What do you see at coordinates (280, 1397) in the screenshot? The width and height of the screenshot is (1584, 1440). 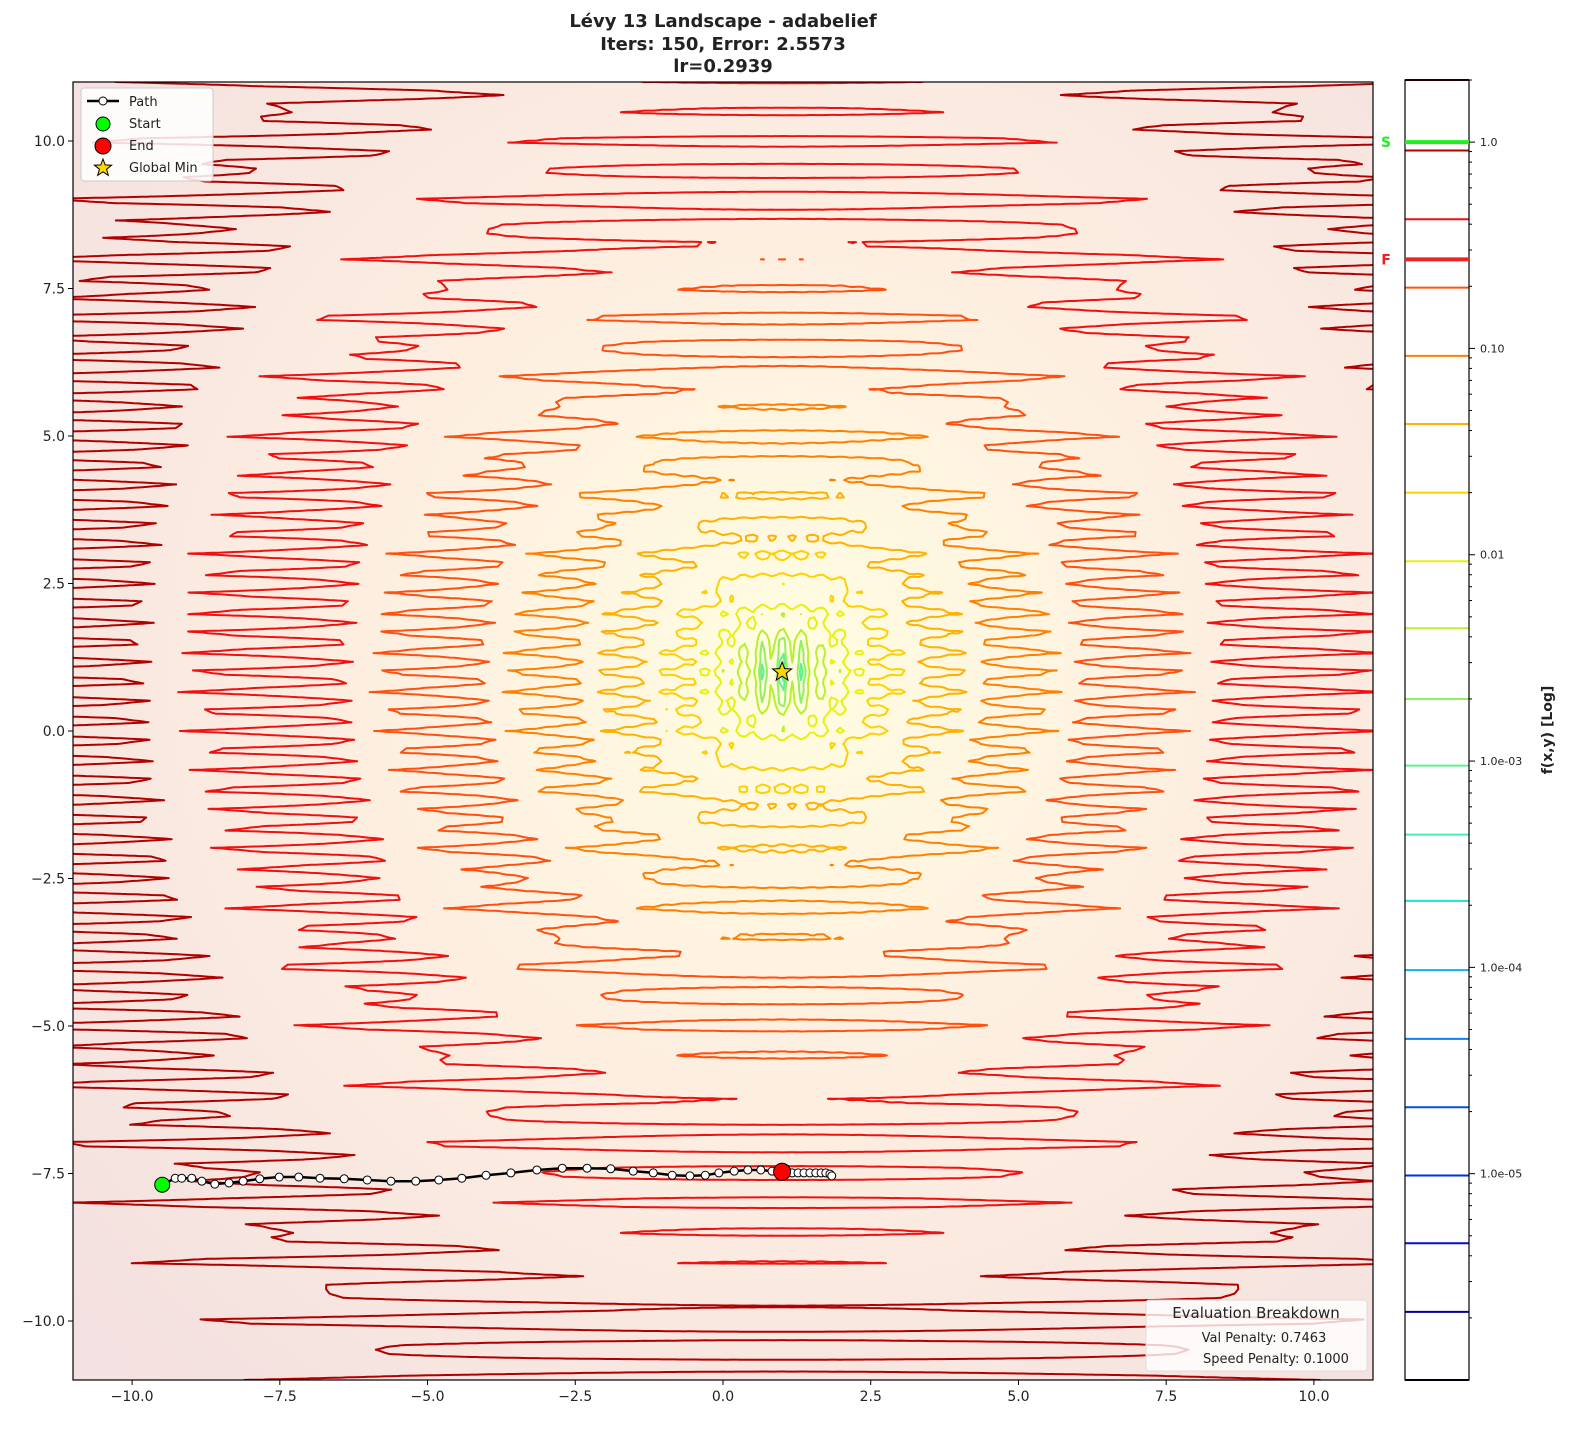 I see `x-tick-label: −7.5` at bounding box center [280, 1397].